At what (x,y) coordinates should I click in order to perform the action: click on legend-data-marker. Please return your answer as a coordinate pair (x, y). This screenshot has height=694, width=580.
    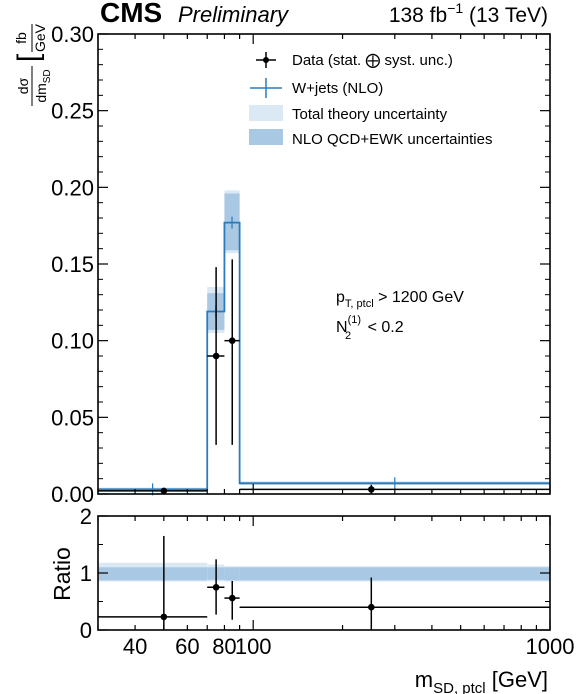
    Looking at the image, I should click on (266, 60).